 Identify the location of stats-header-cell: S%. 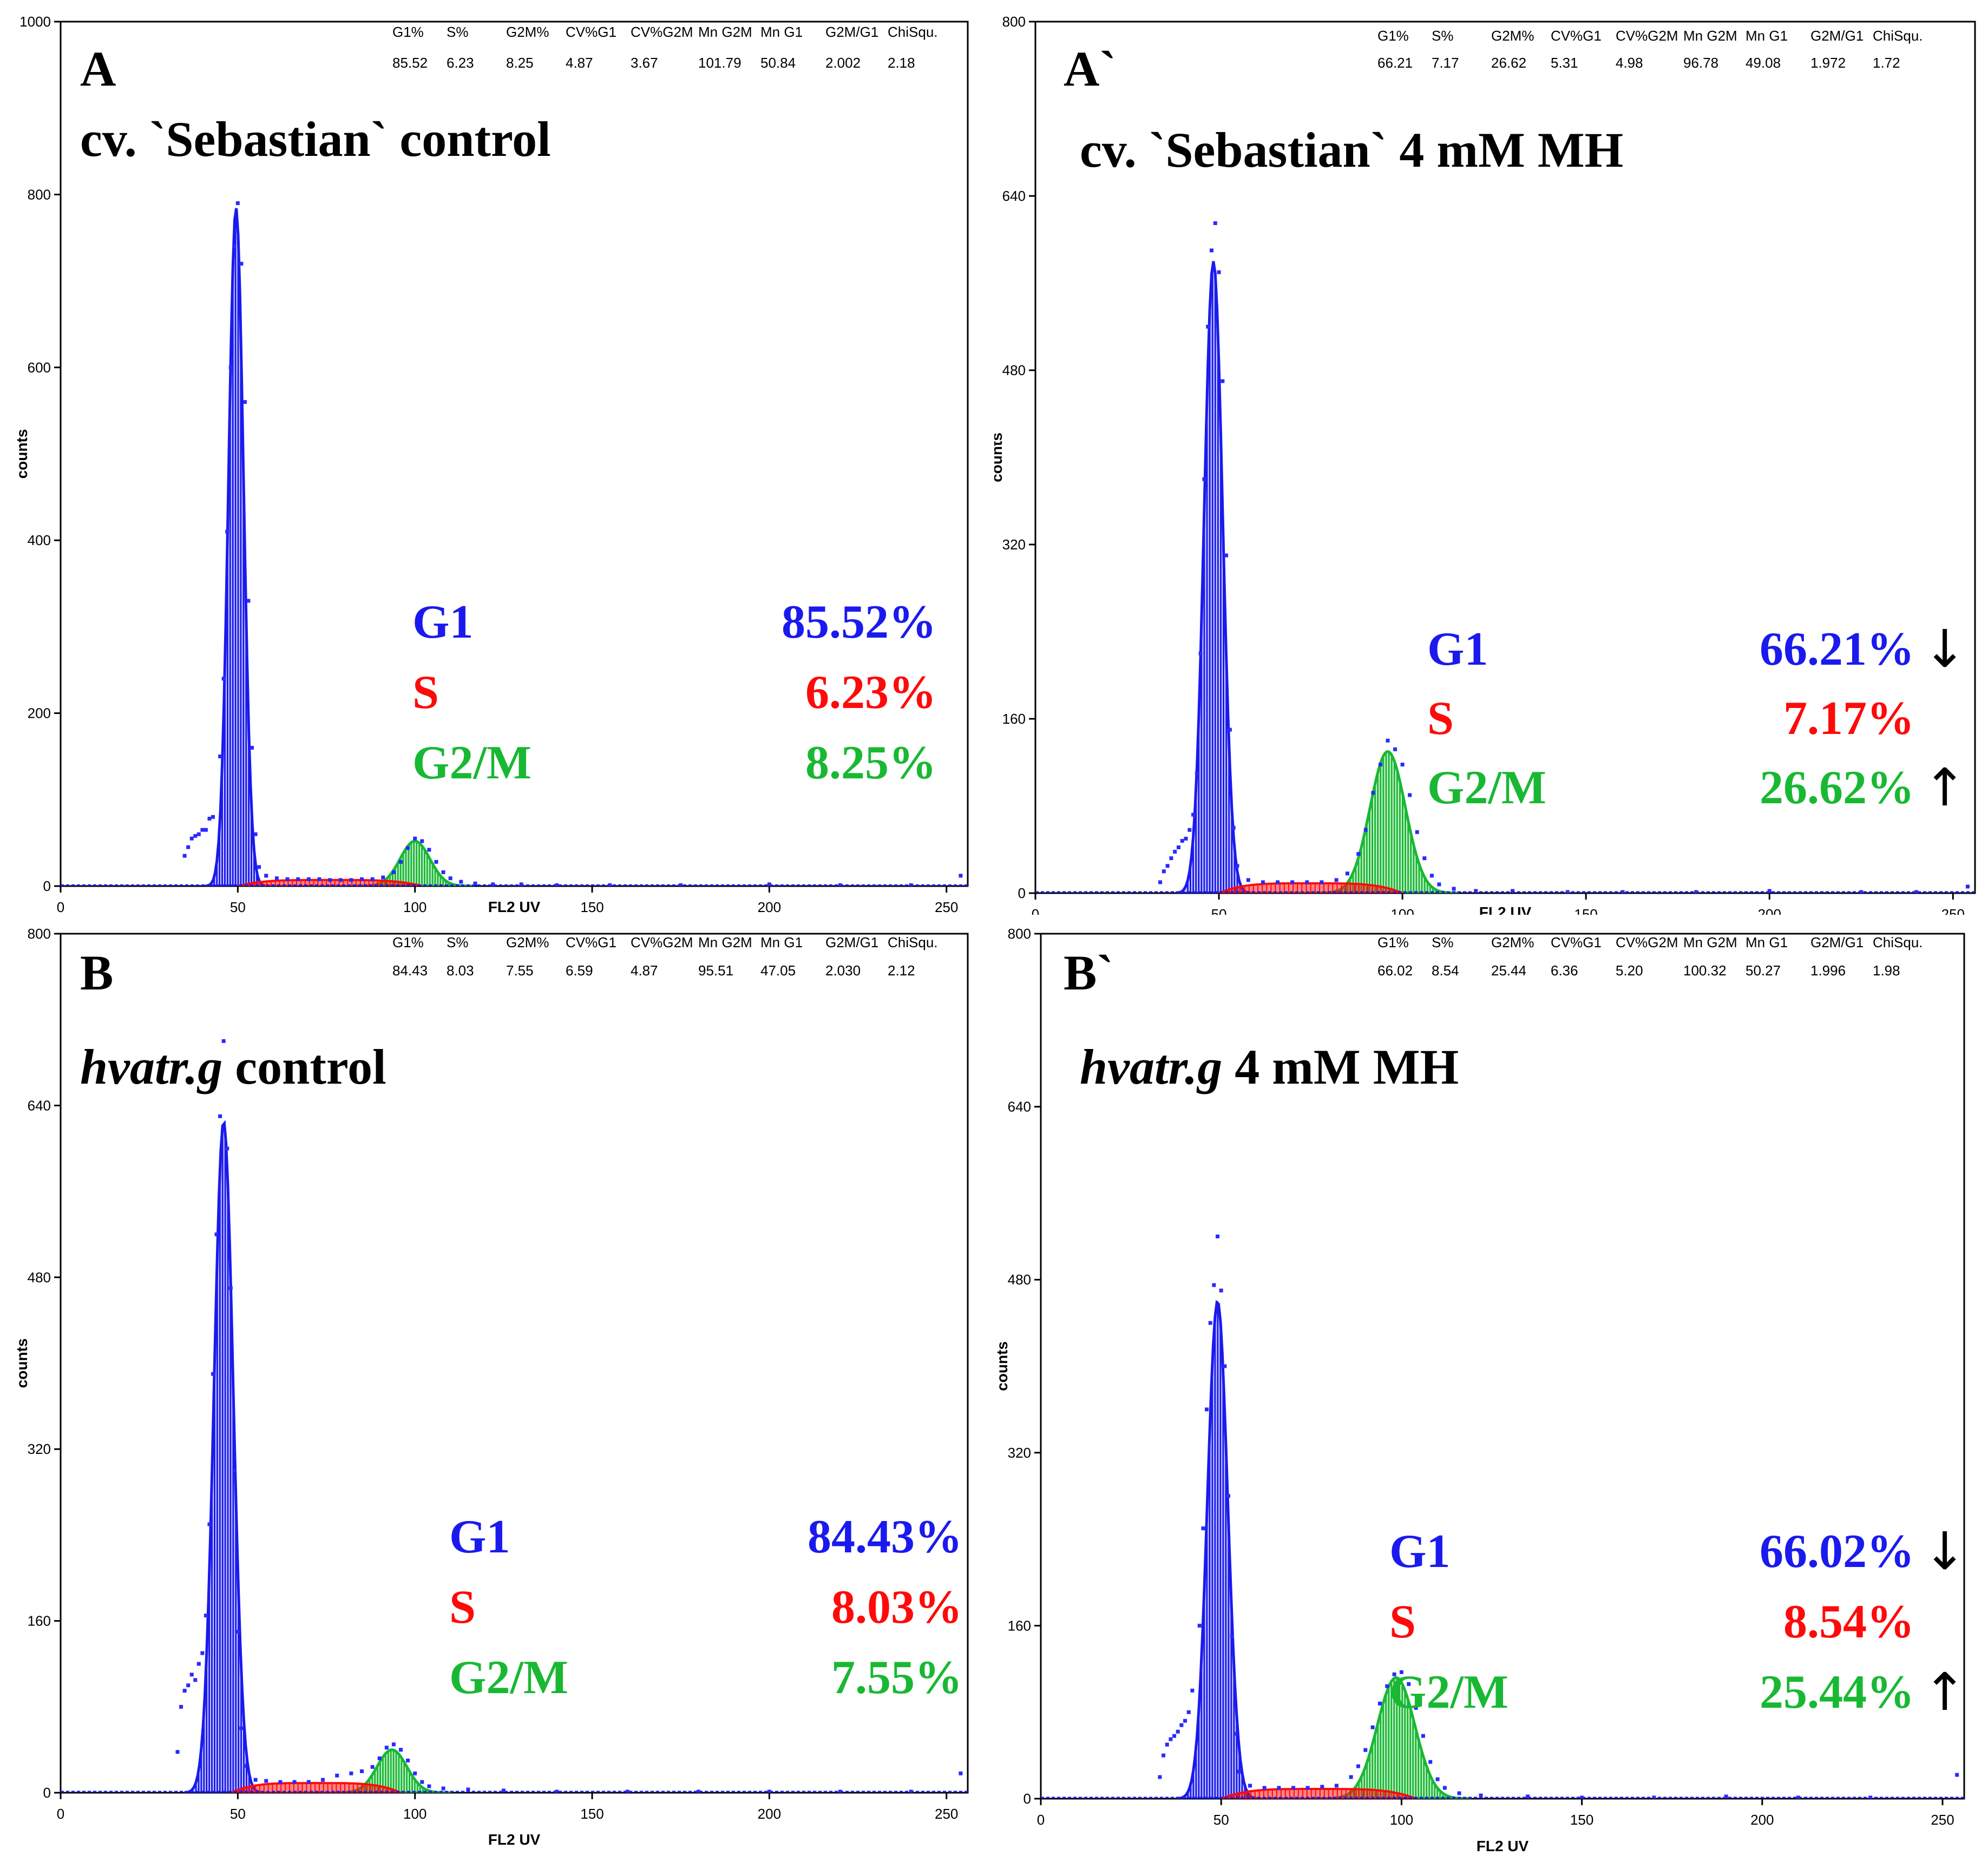
(1442, 36).